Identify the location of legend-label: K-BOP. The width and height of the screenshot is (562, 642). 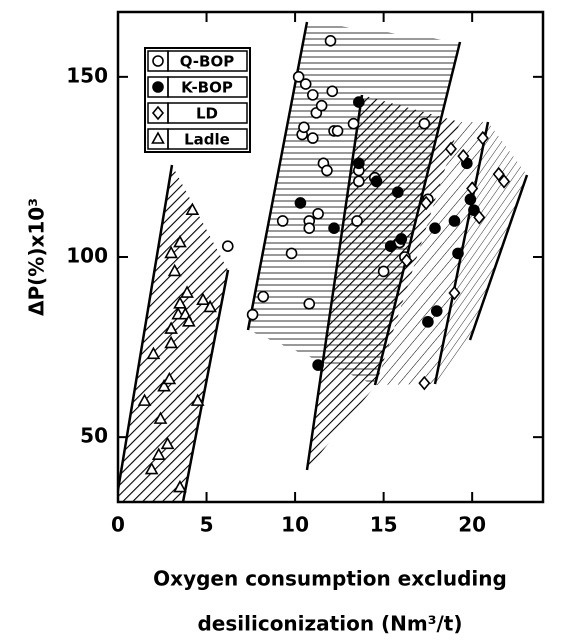
(207, 88).